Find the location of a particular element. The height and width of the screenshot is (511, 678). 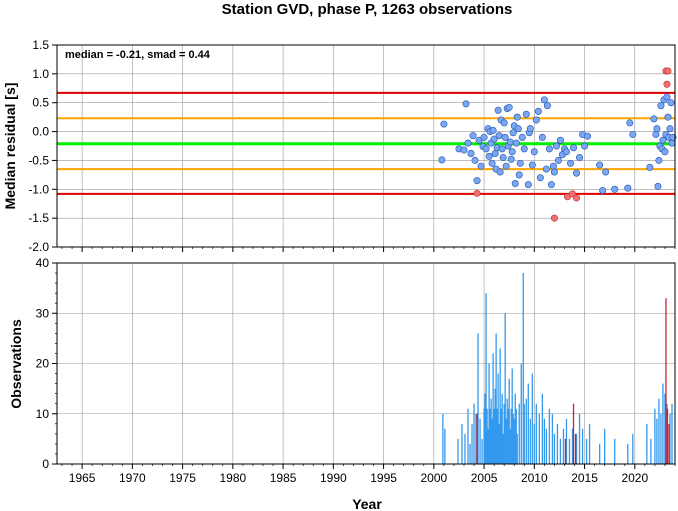

x-tick-label: 1965 is located at coordinates (82, 478).